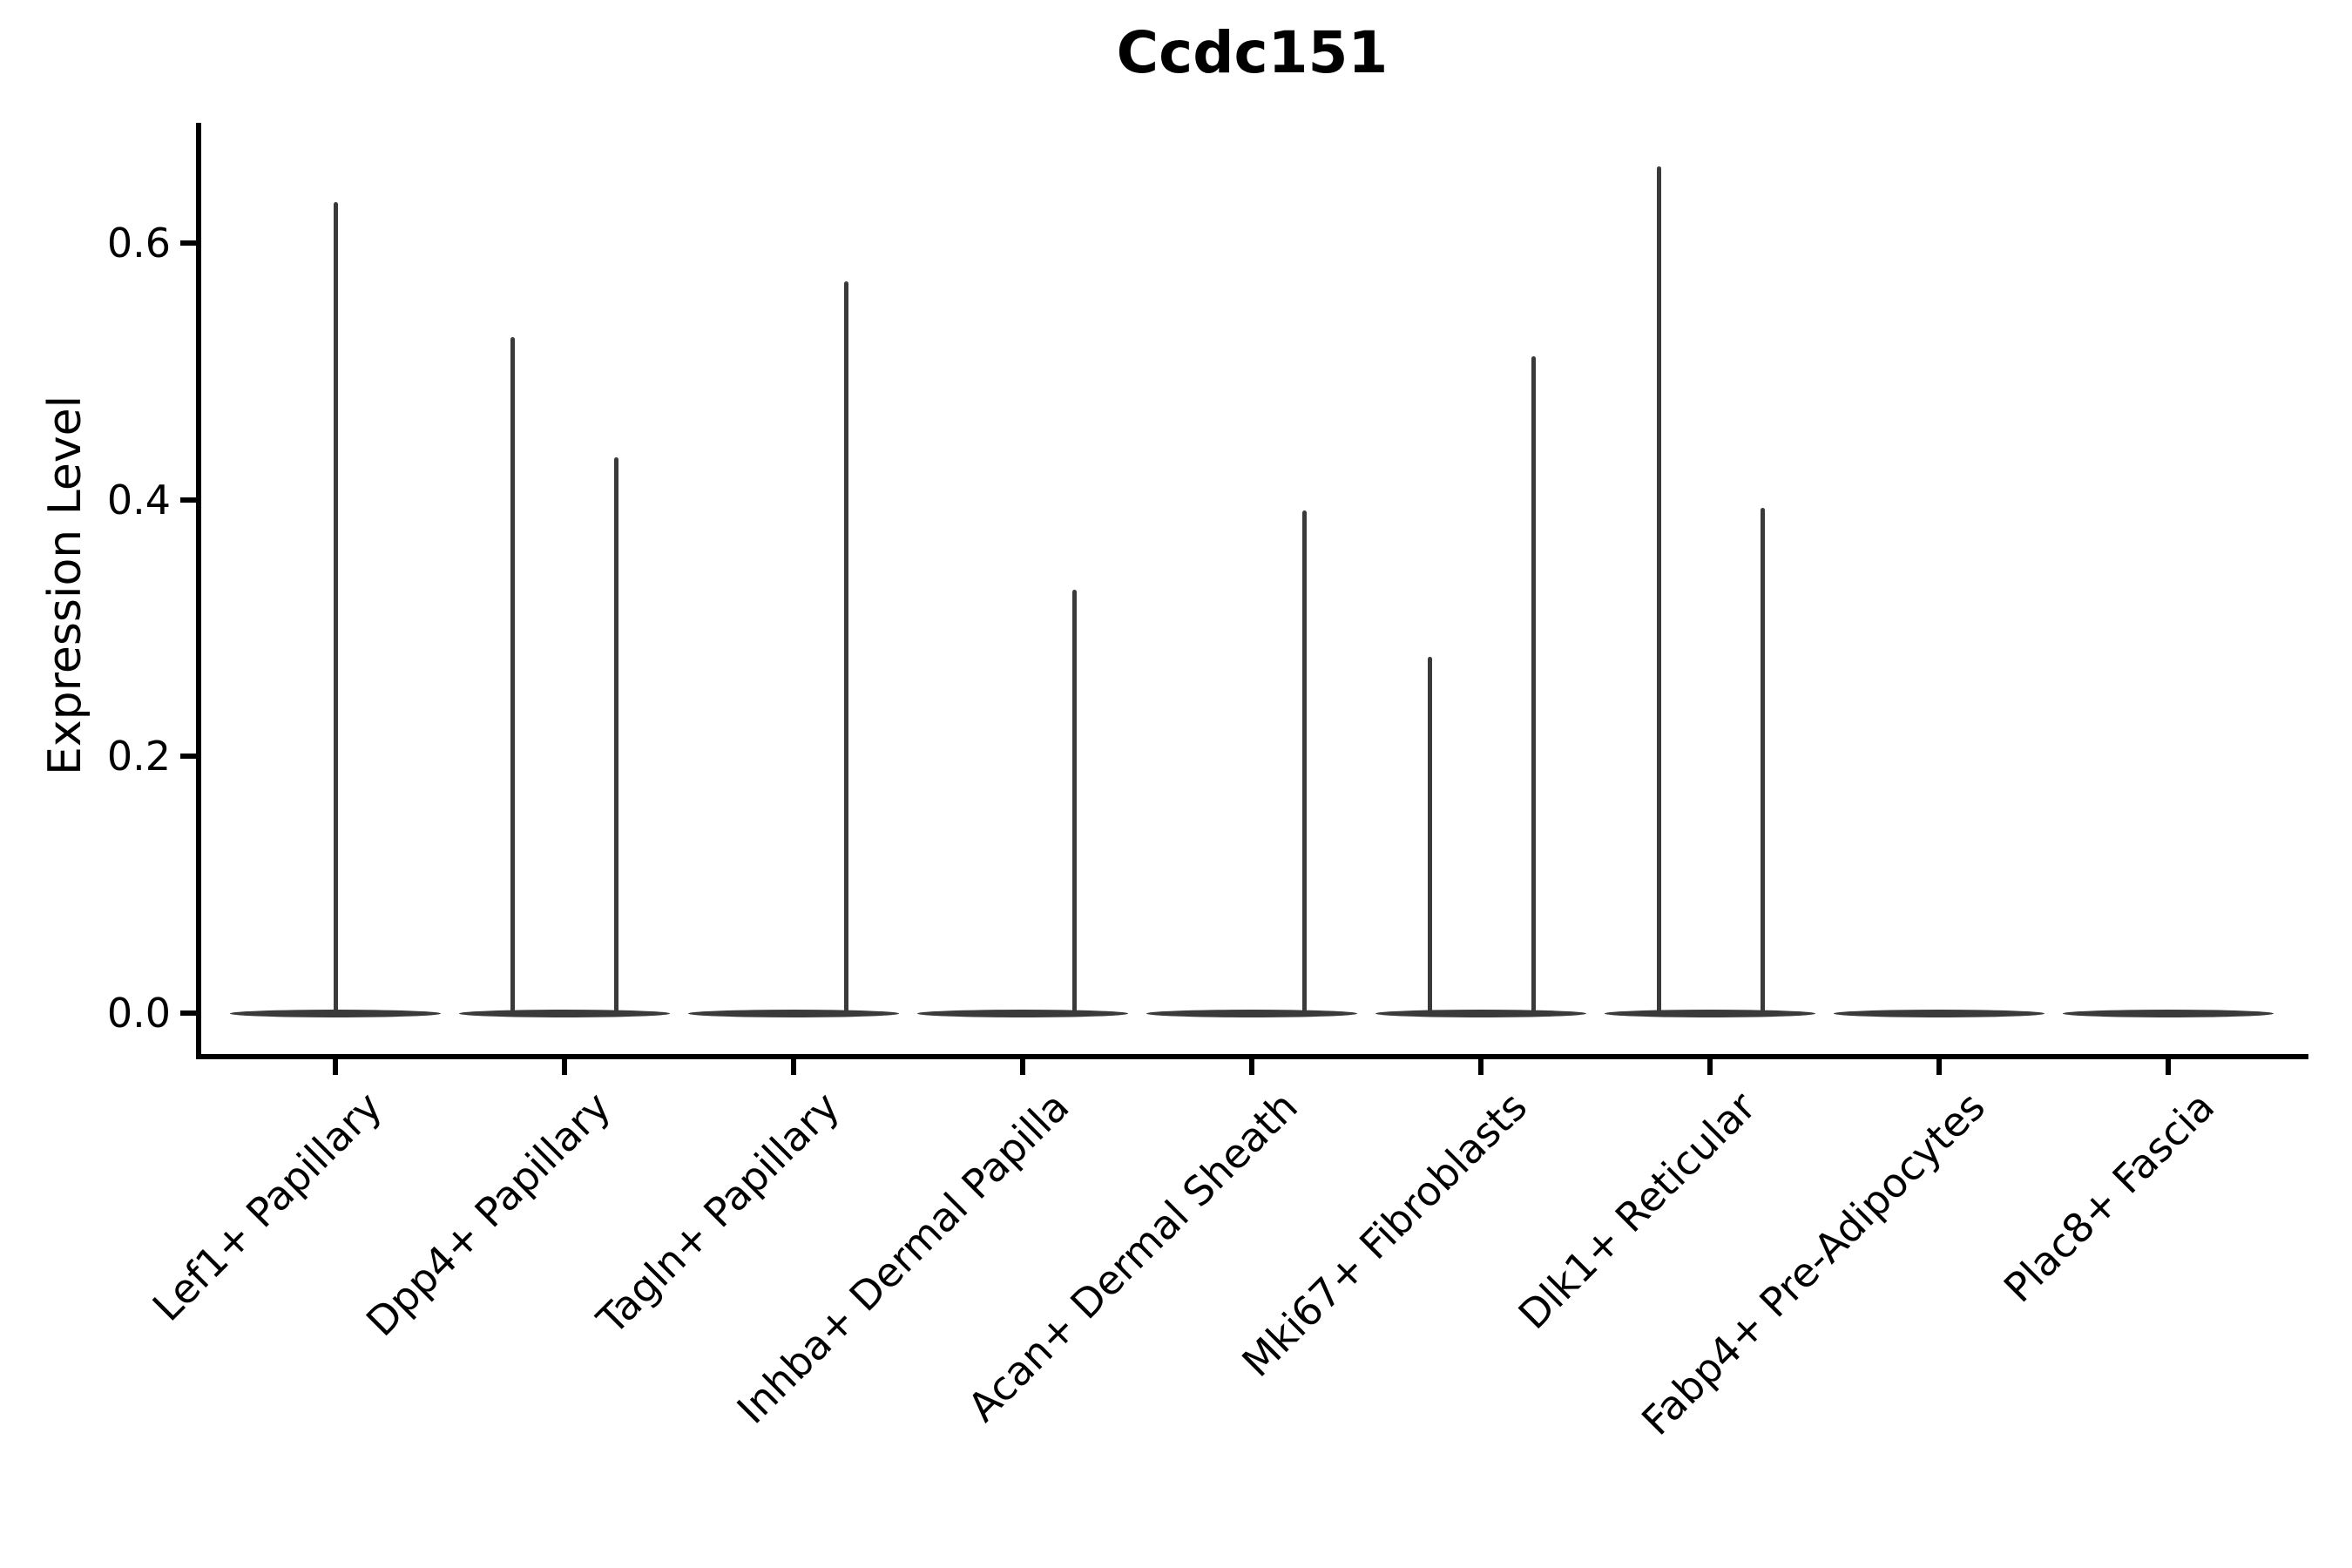 Image resolution: width=2352 pixels, height=1568 pixels. Describe the element at coordinates (138, 500) in the screenshot. I see `y-tick-label: 0.4` at that location.